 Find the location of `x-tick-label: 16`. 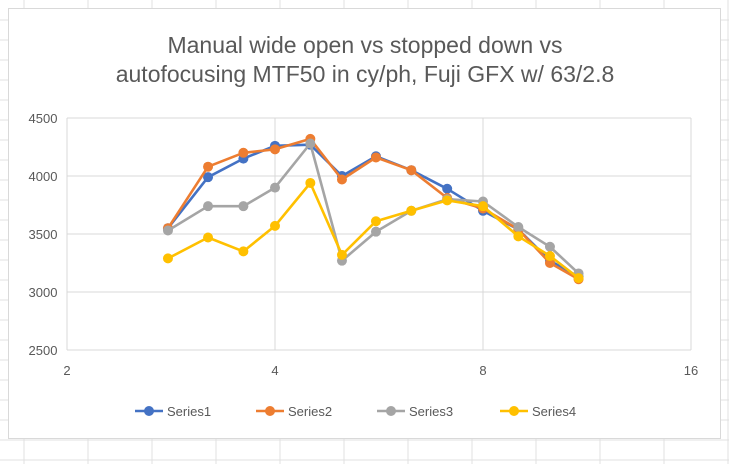

x-tick-label: 16 is located at coordinates (691, 370).